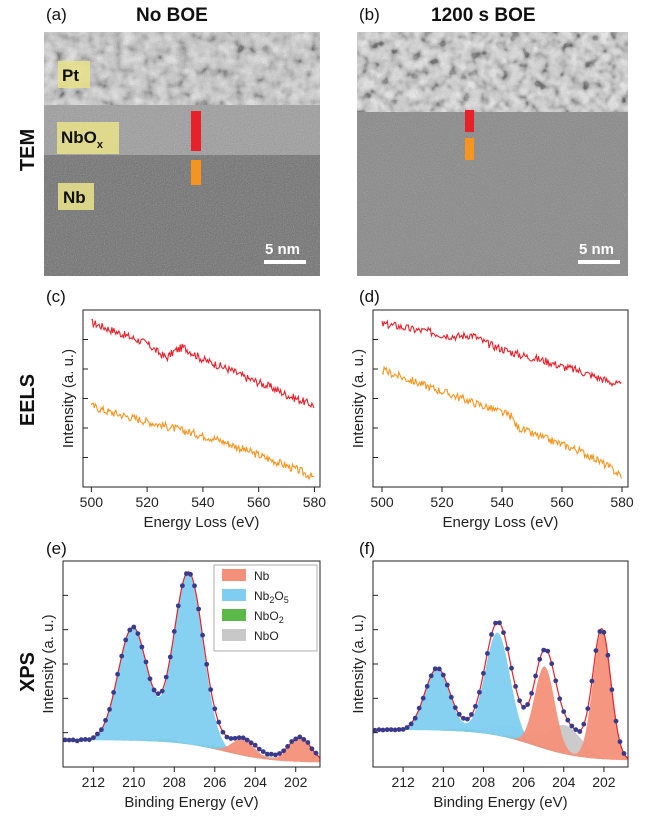  Describe the element at coordinates (234, 595) in the screenshot. I see `legend-swatch-nb2o5` at that location.